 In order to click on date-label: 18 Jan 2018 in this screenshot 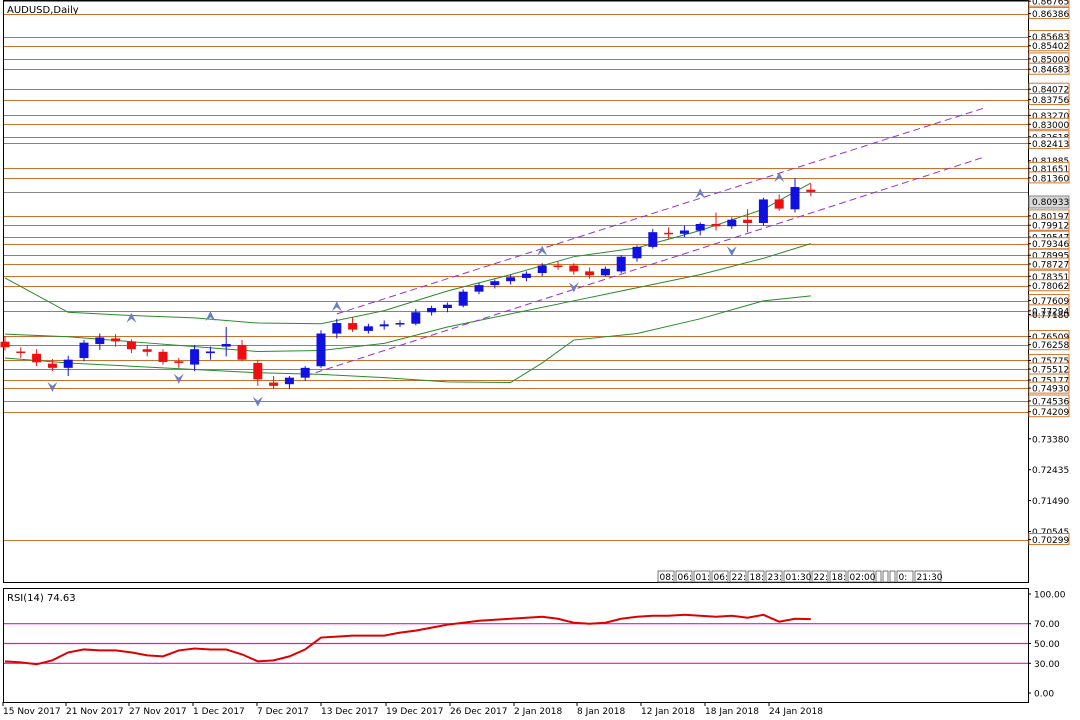, I will do `click(732, 712)`.